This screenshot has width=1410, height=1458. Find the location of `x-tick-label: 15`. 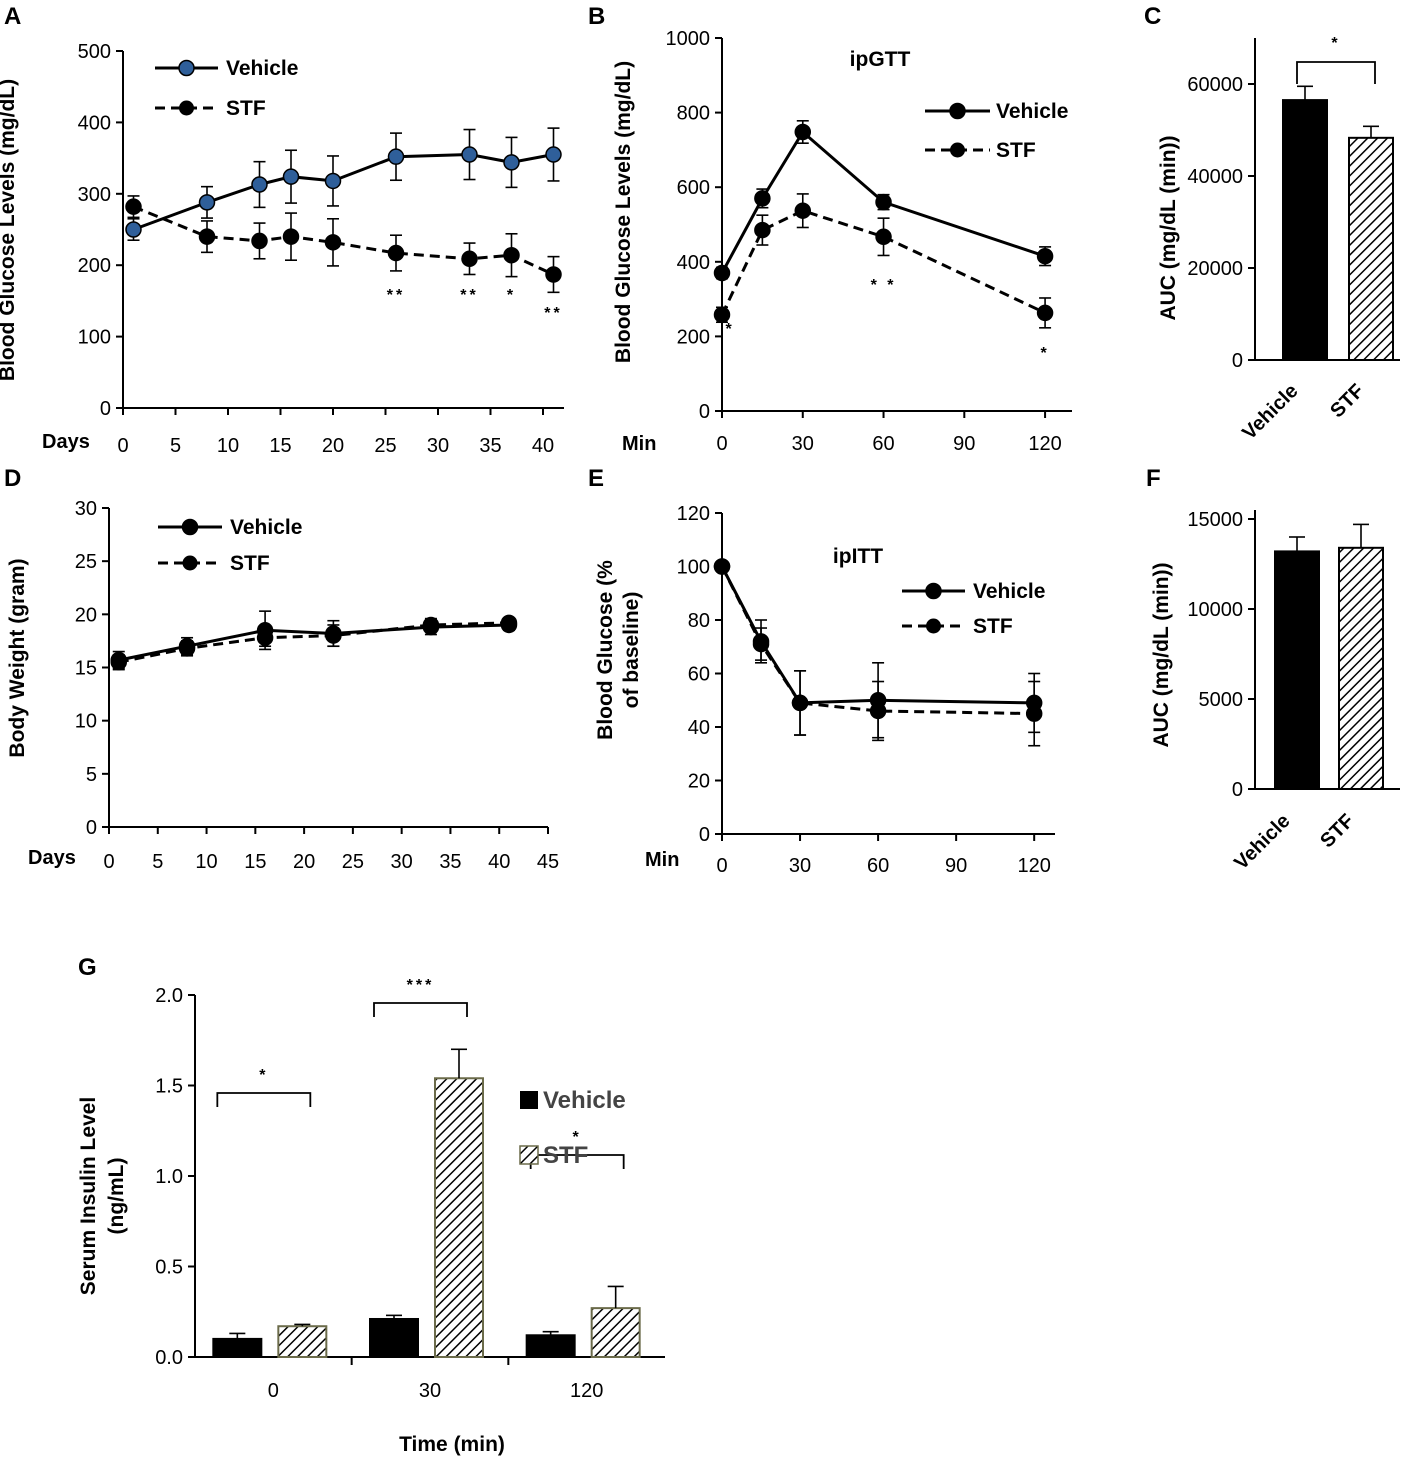

x-tick-label: 15 is located at coordinates (255, 862).